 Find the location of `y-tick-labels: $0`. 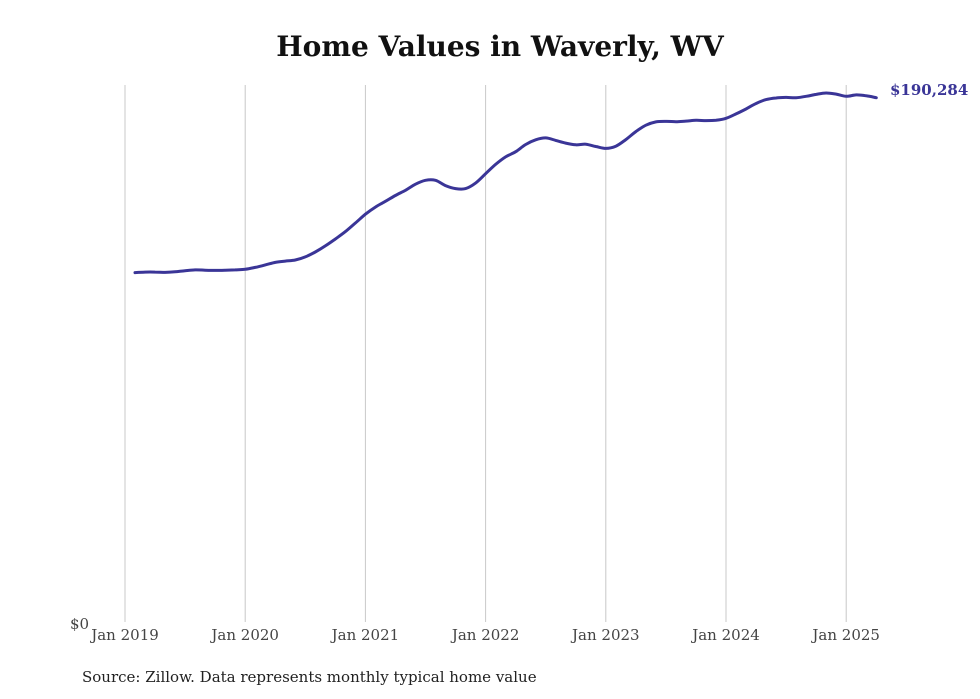

y-tick-labels: $0 is located at coordinates (79, 624).